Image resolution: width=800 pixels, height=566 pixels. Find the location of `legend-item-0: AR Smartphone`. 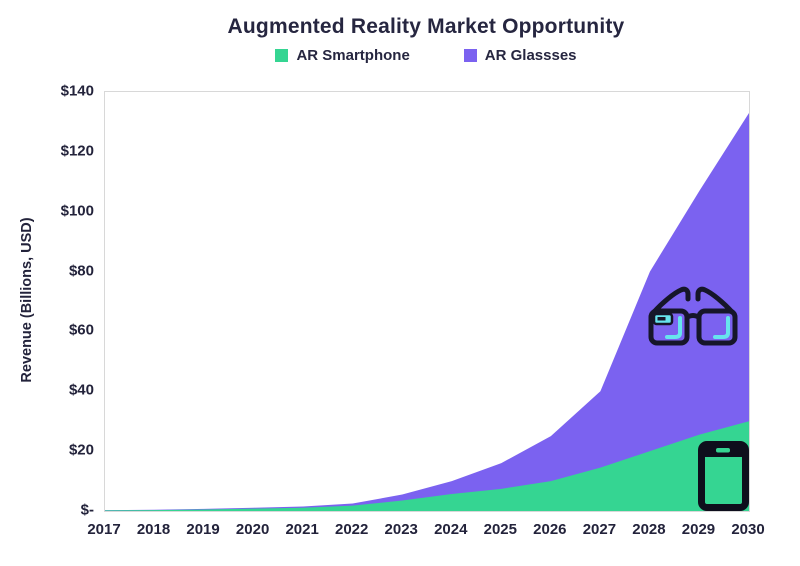

legend-item-0: AR Smartphone is located at coordinates (342, 55).